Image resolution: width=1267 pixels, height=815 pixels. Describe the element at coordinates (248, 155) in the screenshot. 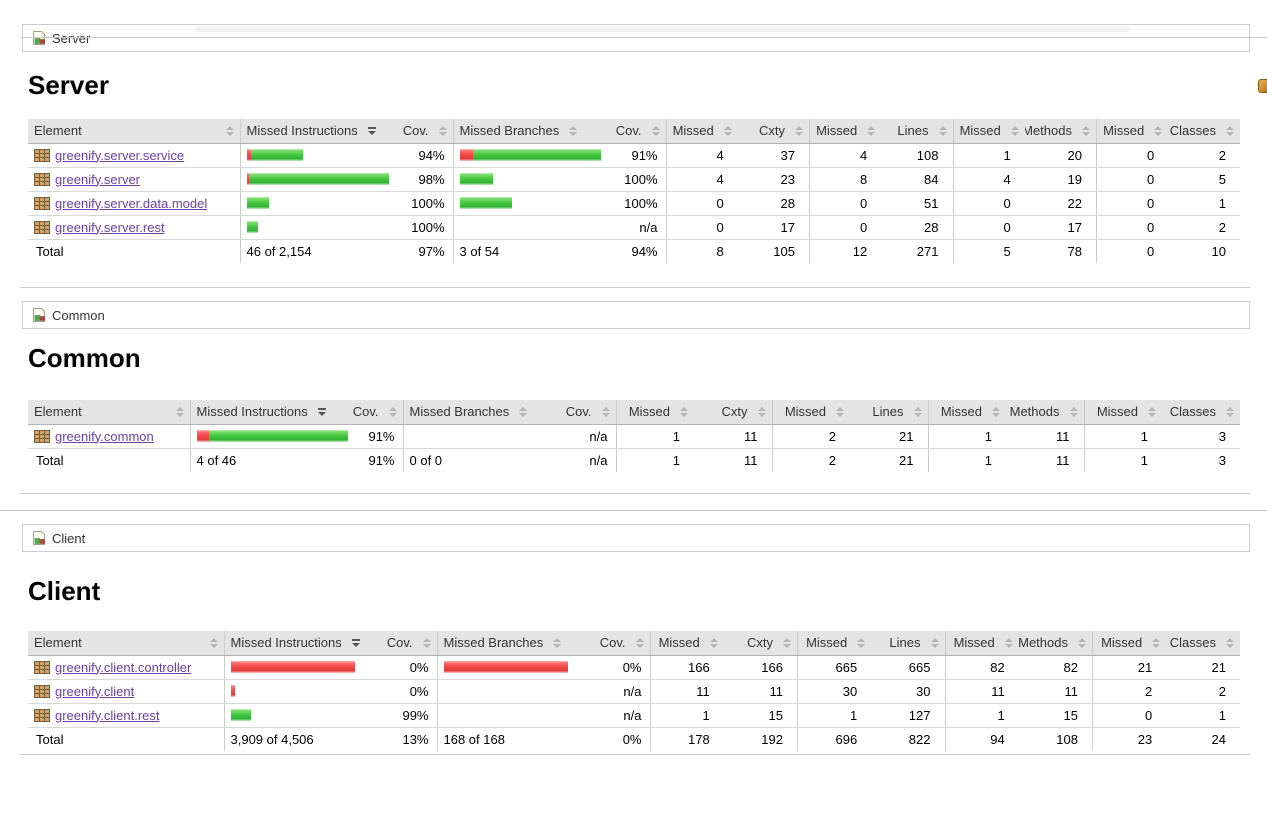

I see `missed-bar-segment` at that location.